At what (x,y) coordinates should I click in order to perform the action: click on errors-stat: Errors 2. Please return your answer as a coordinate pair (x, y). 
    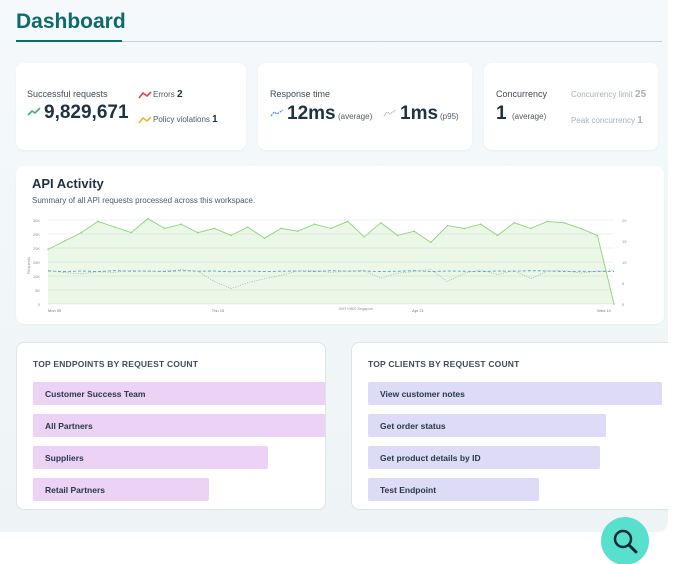
    Looking at the image, I should click on (168, 94).